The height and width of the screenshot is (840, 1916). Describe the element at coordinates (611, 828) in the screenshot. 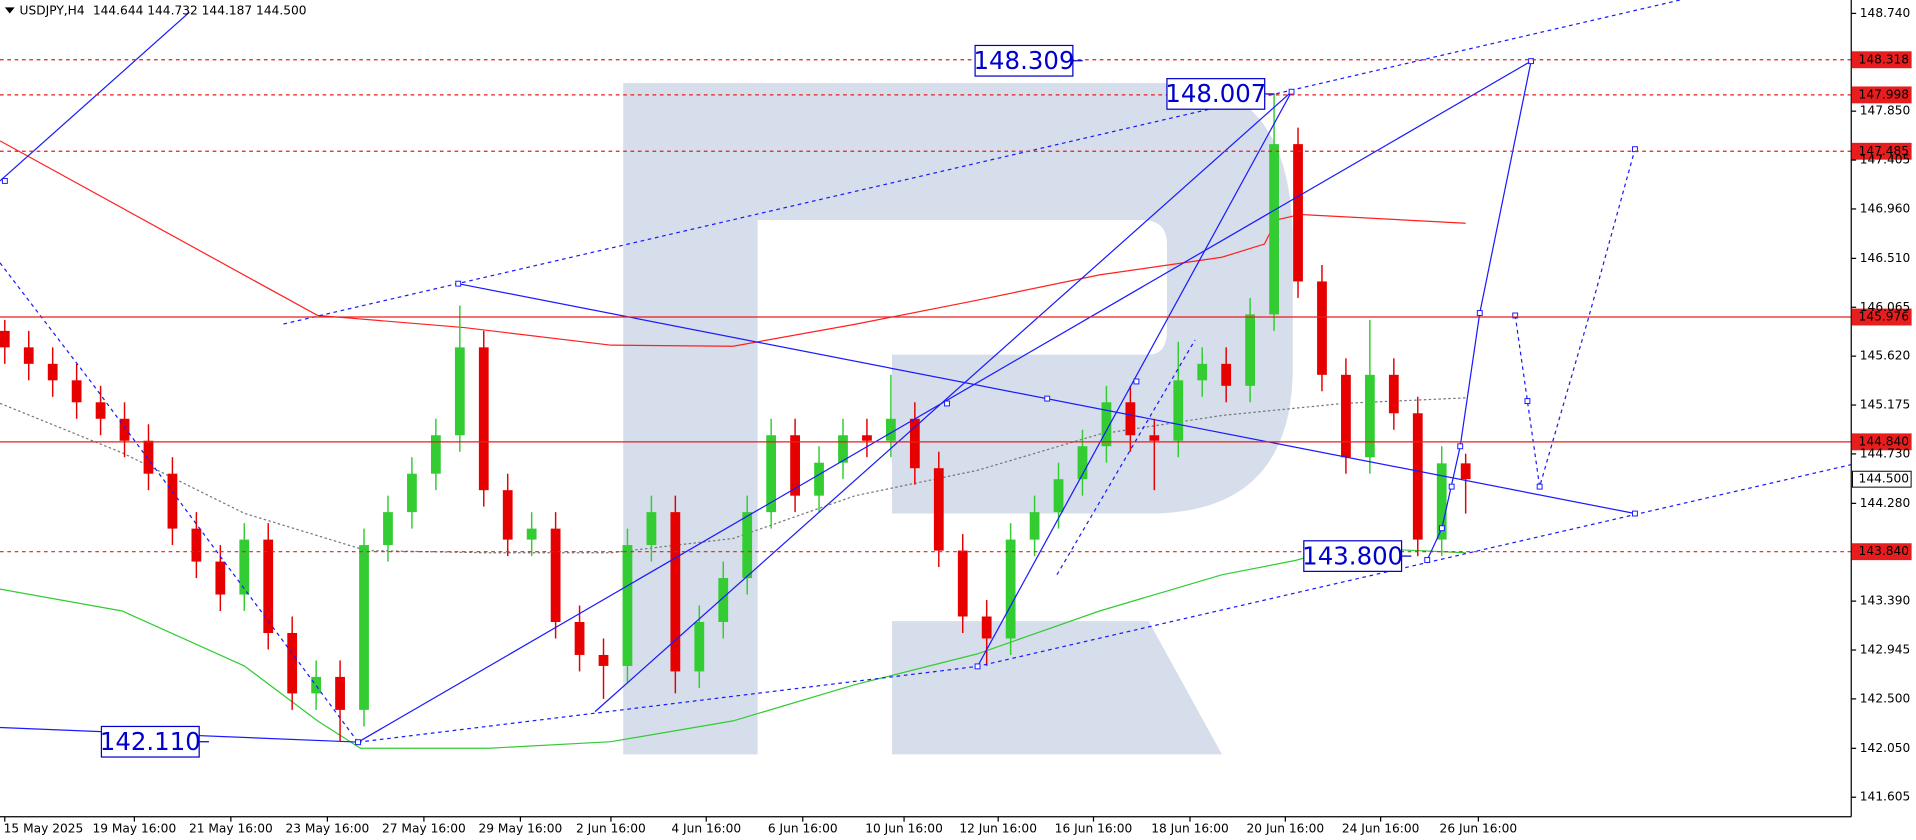

I see `x-tick-label: 2 Jun 16:00` at that location.